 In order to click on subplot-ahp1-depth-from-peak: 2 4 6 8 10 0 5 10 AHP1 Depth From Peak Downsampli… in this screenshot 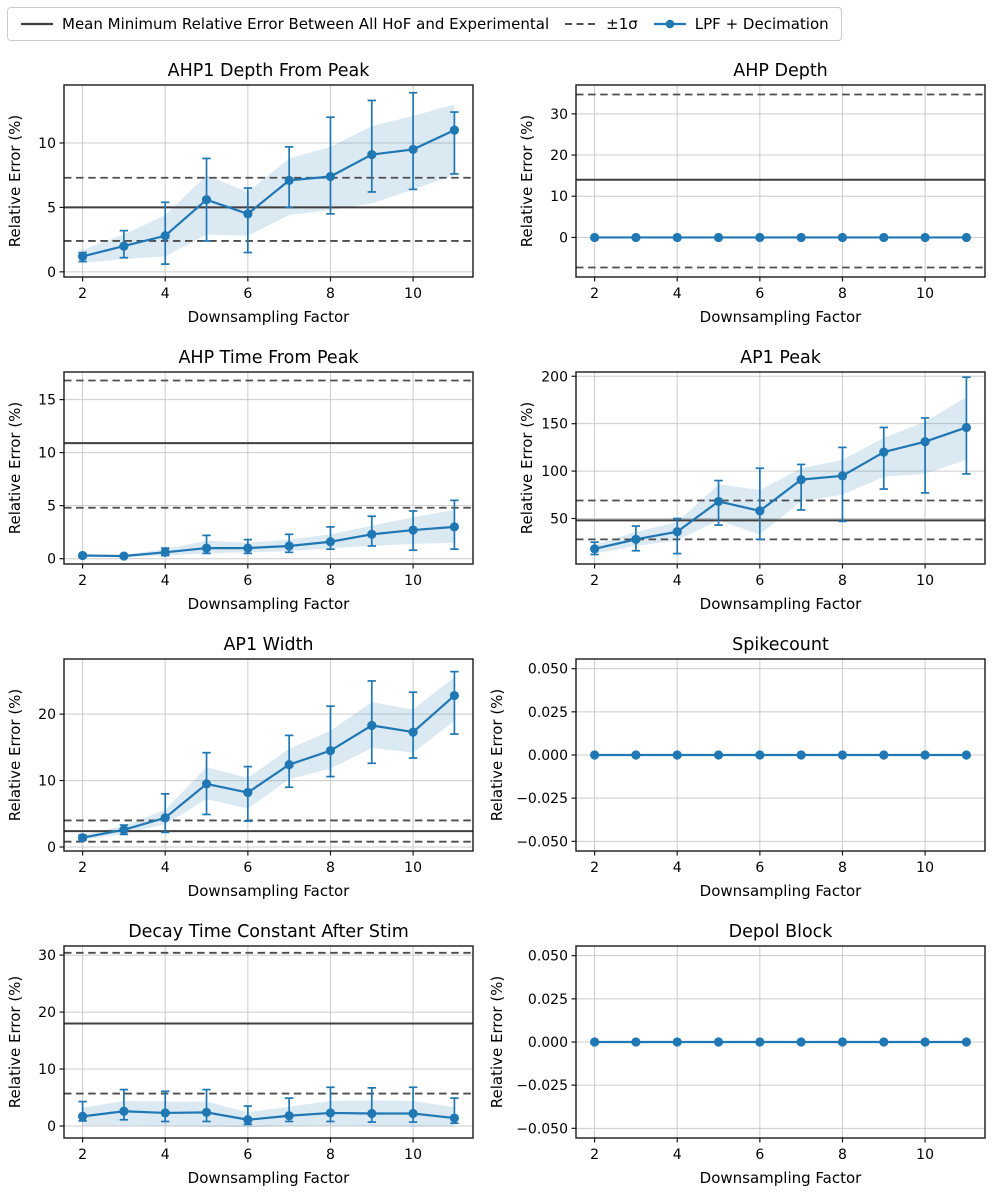, I will do `click(248, 193)`.